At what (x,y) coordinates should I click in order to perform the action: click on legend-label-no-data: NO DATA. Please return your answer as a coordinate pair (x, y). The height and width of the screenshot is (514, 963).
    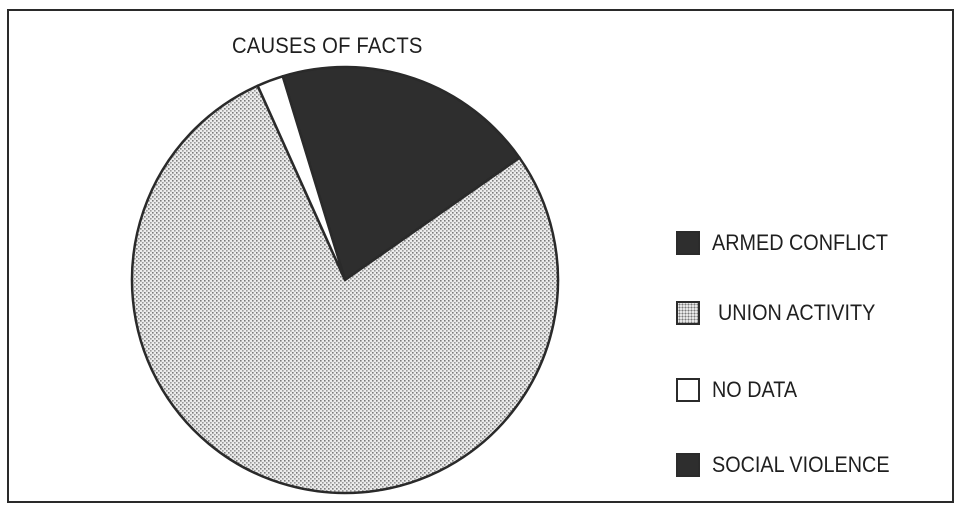
    Looking at the image, I should click on (755, 389).